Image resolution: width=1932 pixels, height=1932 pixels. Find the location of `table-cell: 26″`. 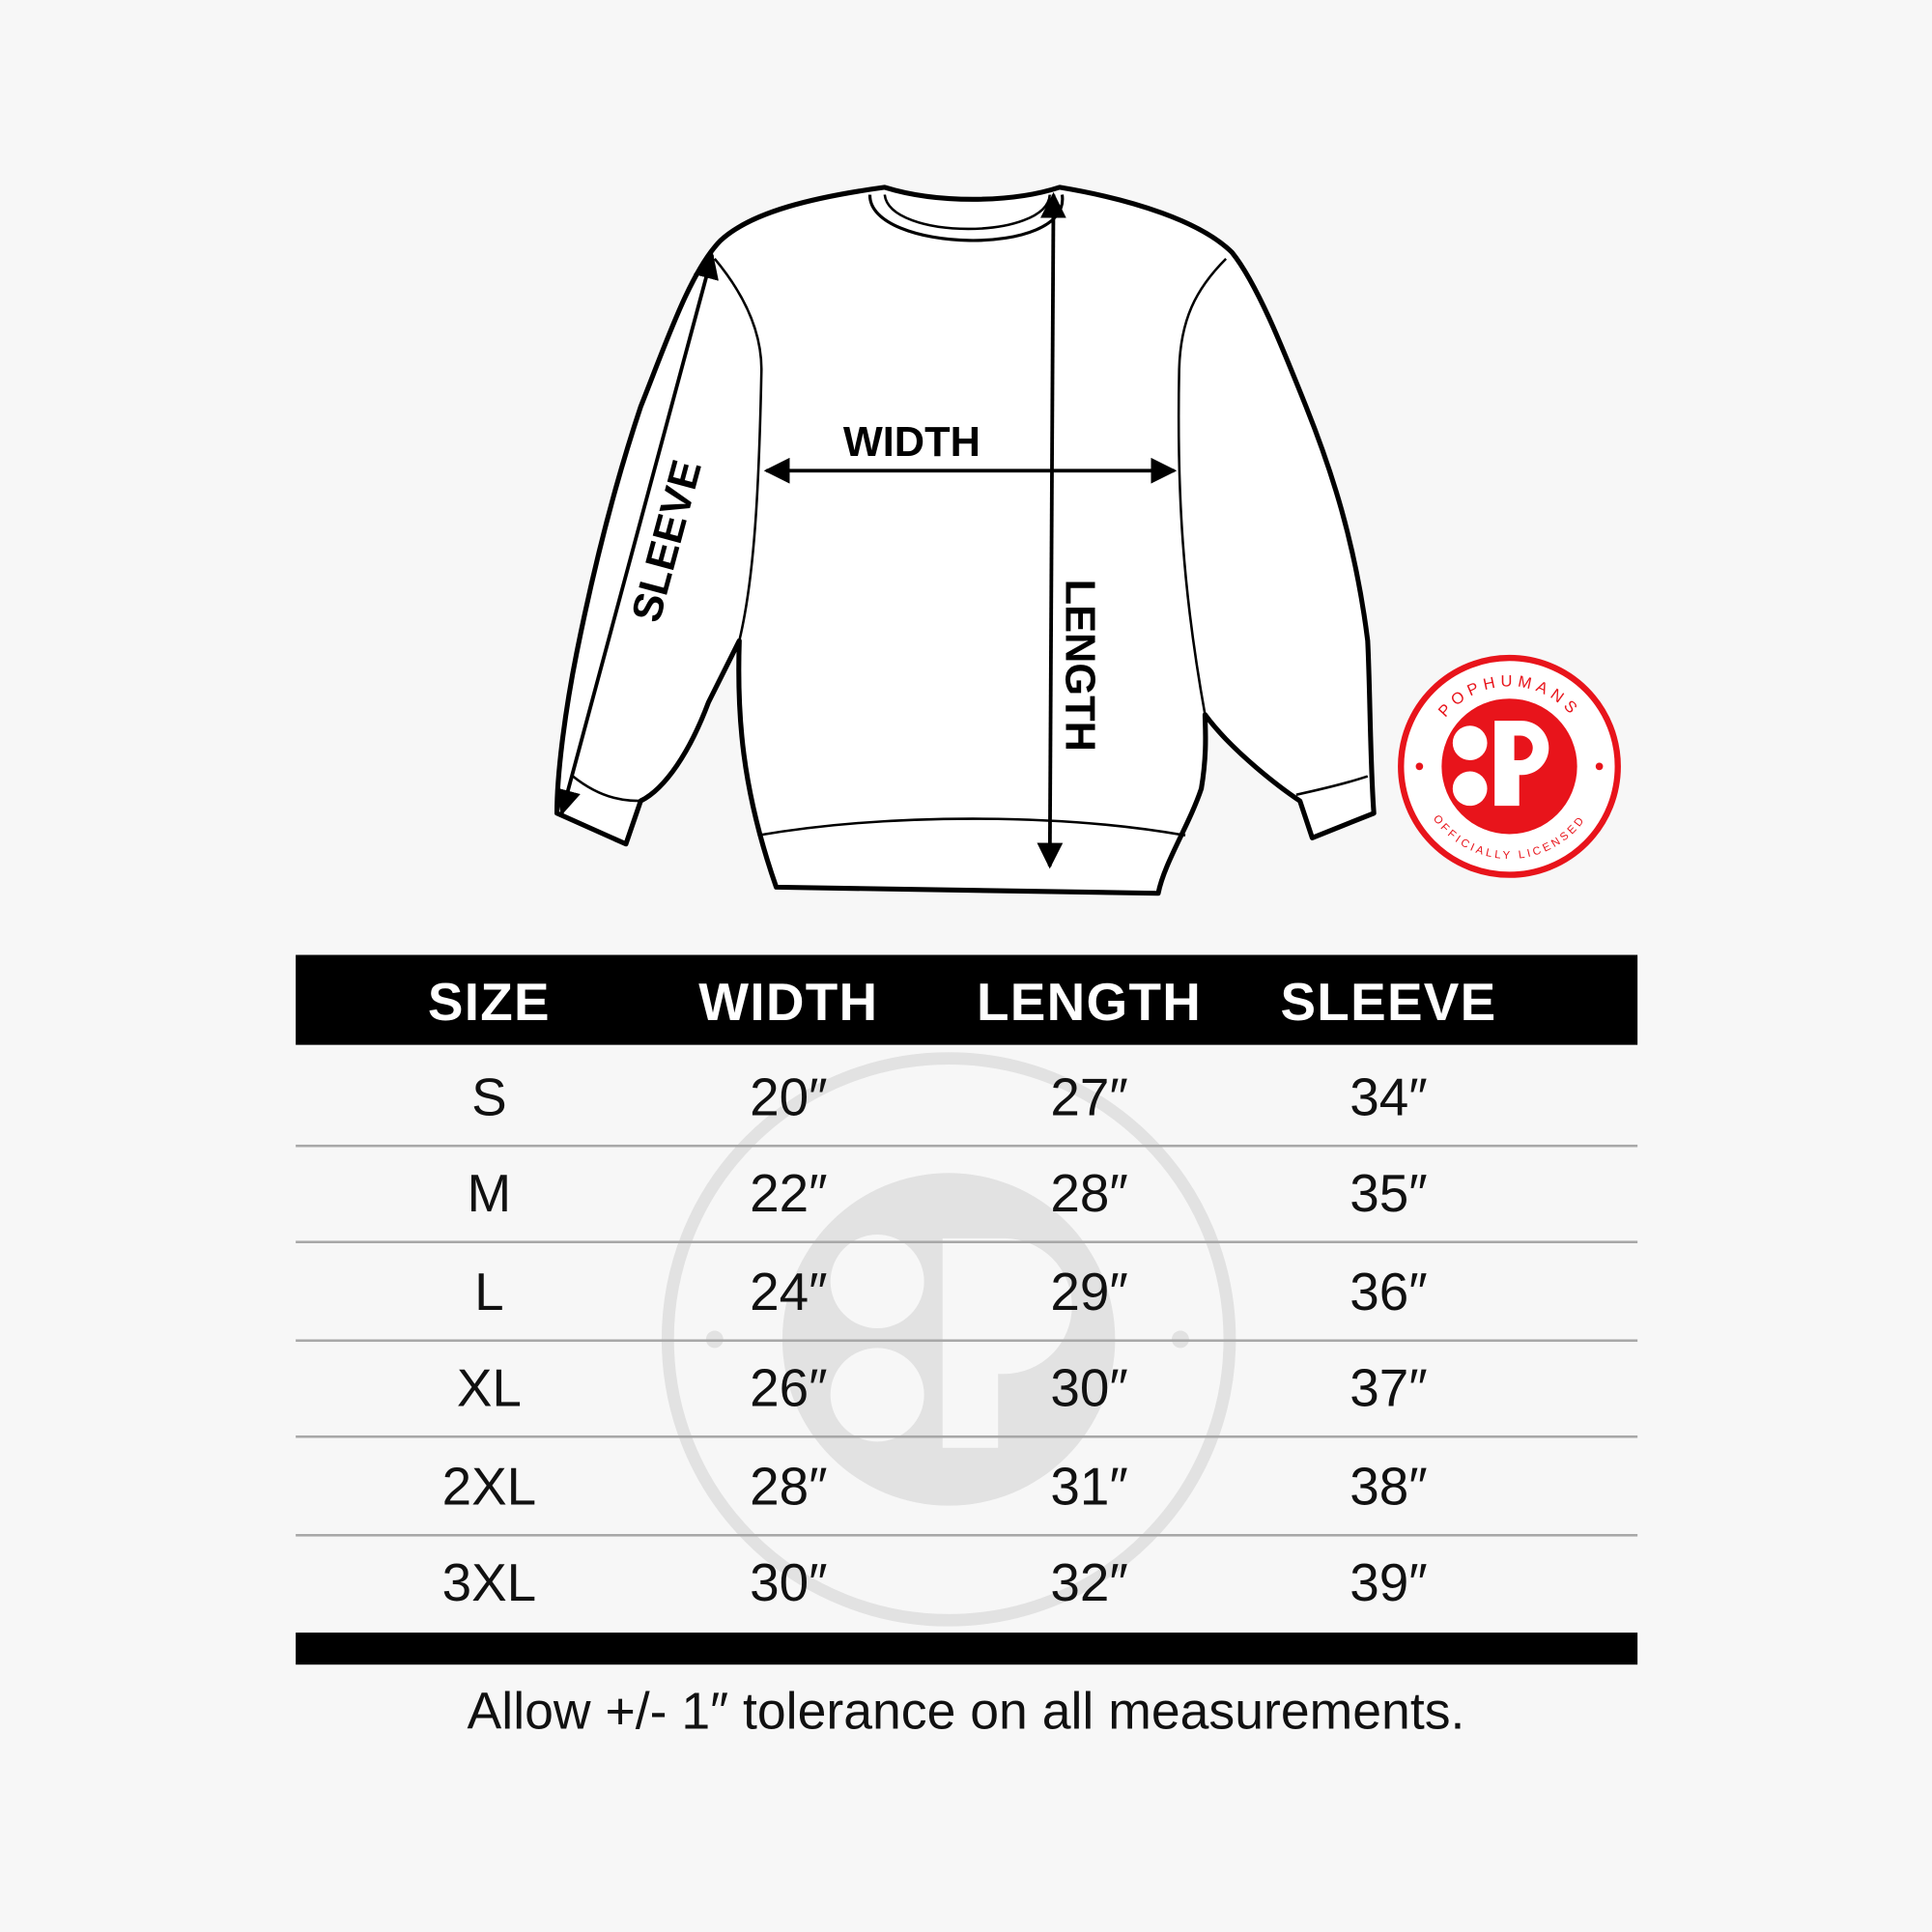

table-cell: 26″ is located at coordinates (789, 1388).